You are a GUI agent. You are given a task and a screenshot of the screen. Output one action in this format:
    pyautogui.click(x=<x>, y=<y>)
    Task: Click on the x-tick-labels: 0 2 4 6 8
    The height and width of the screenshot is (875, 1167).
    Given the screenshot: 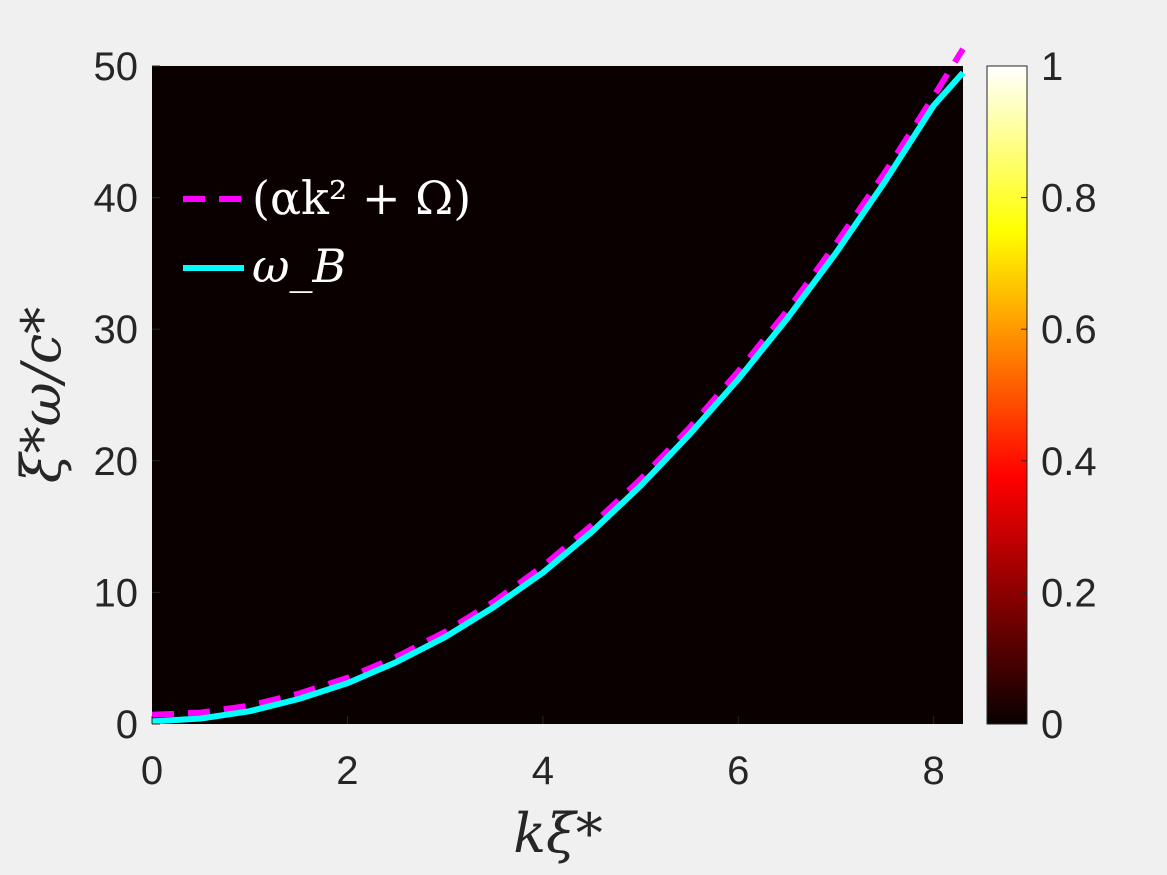 What is the action you would take?
    pyautogui.click(x=543, y=771)
    